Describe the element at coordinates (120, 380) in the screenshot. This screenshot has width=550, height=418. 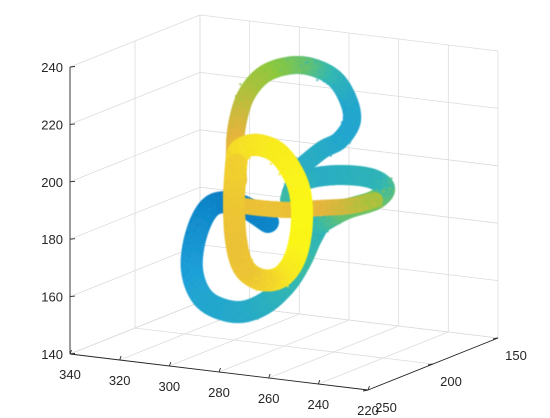
I see `x-tick-label: 320` at that location.